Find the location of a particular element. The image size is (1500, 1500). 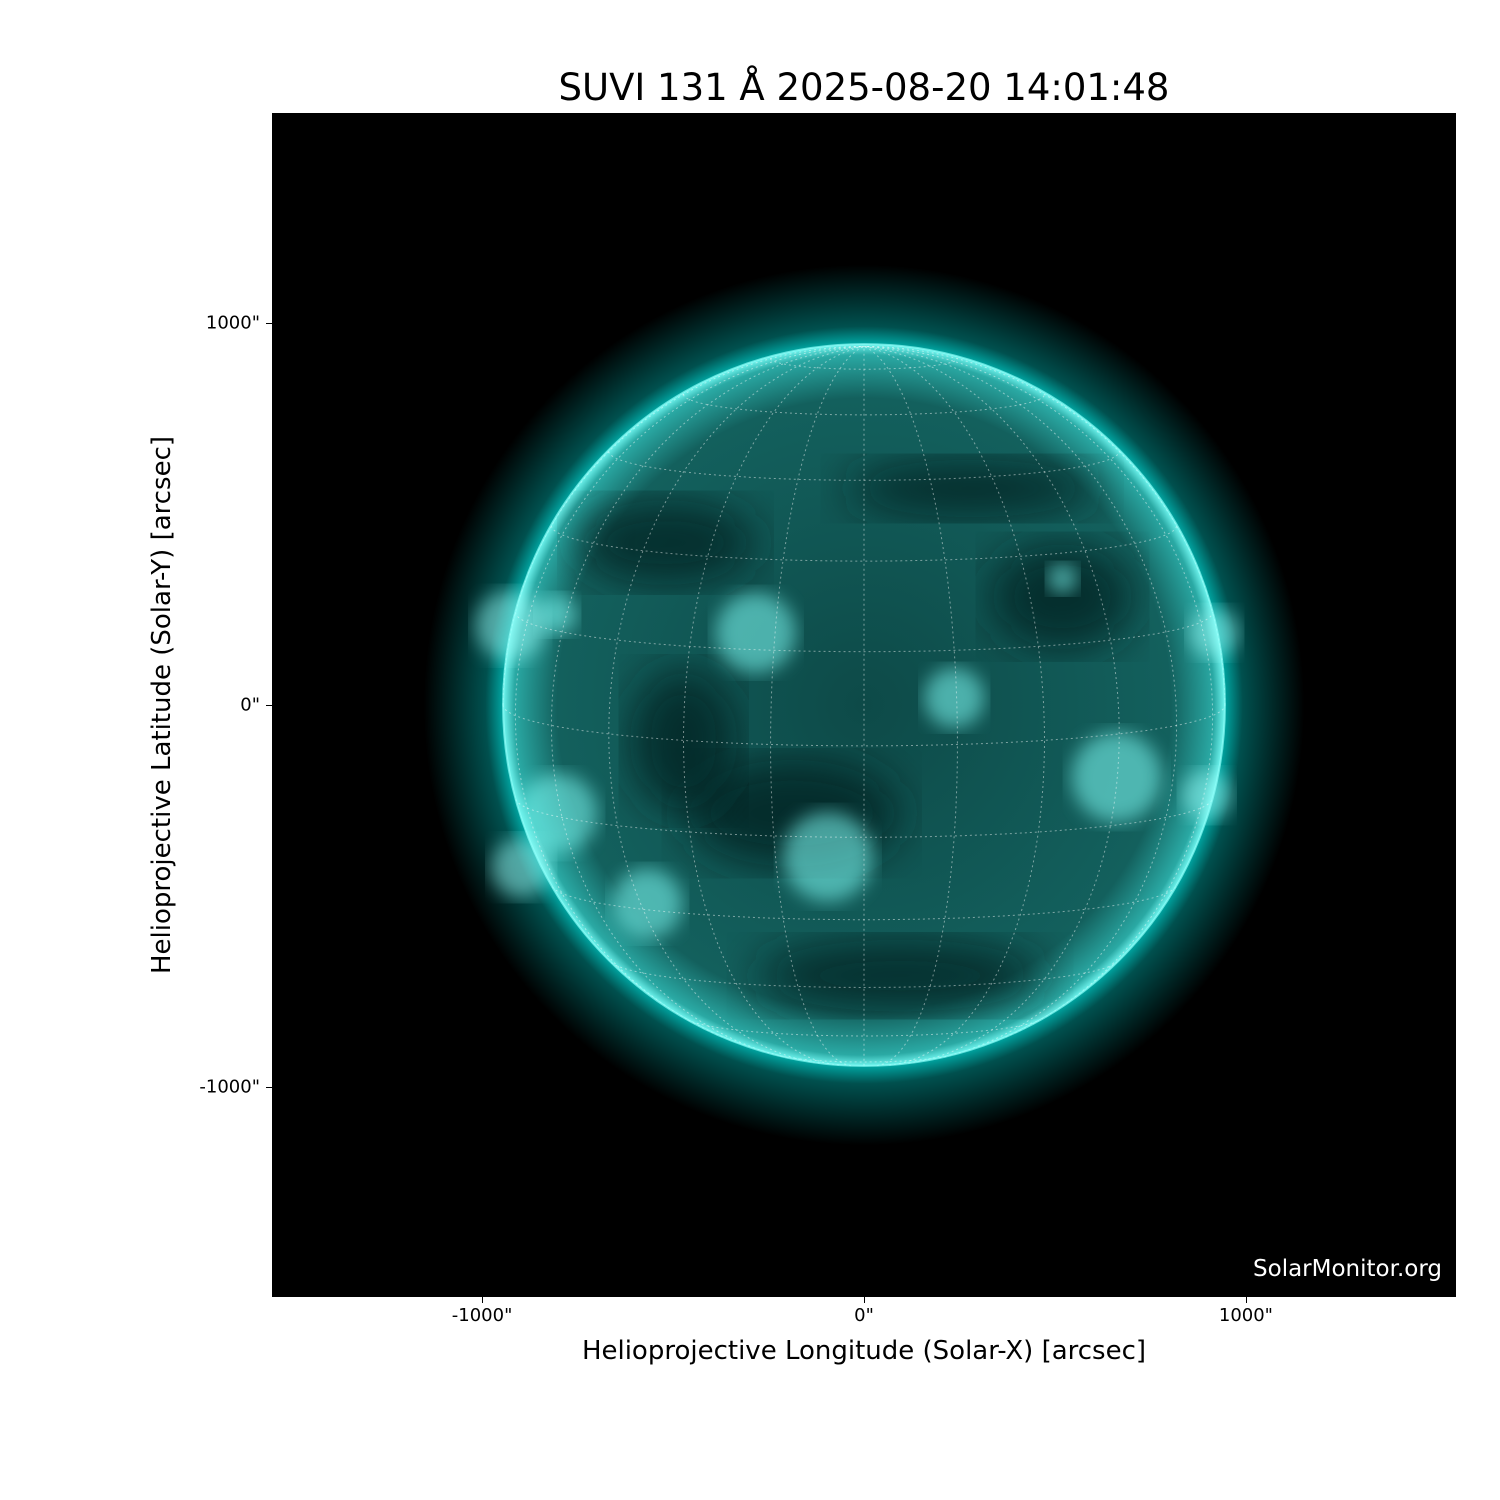

y-tick-label: -1000" is located at coordinates (229, 1087).